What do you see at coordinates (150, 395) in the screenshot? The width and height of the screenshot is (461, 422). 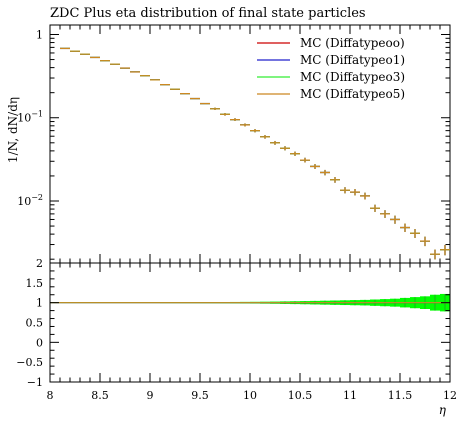 I see `x-tick-label: 9` at bounding box center [150, 395].